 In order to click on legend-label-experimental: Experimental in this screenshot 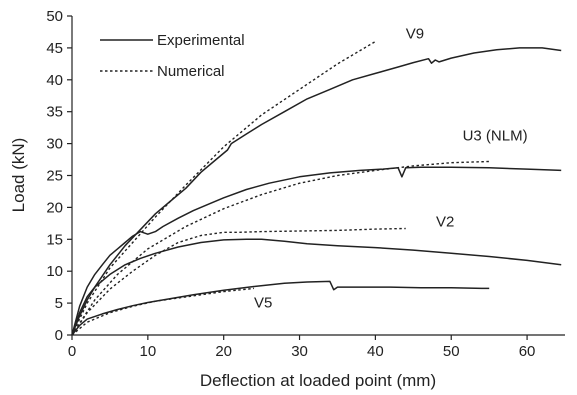, I will do `click(201, 40)`.